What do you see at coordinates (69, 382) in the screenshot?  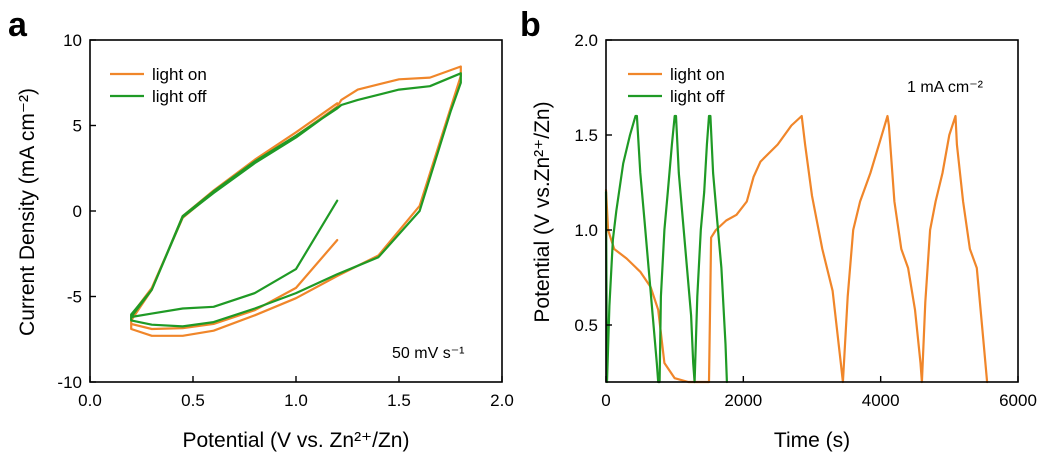 I see `y-tick-label: -10` at bounding box center [69, 382].